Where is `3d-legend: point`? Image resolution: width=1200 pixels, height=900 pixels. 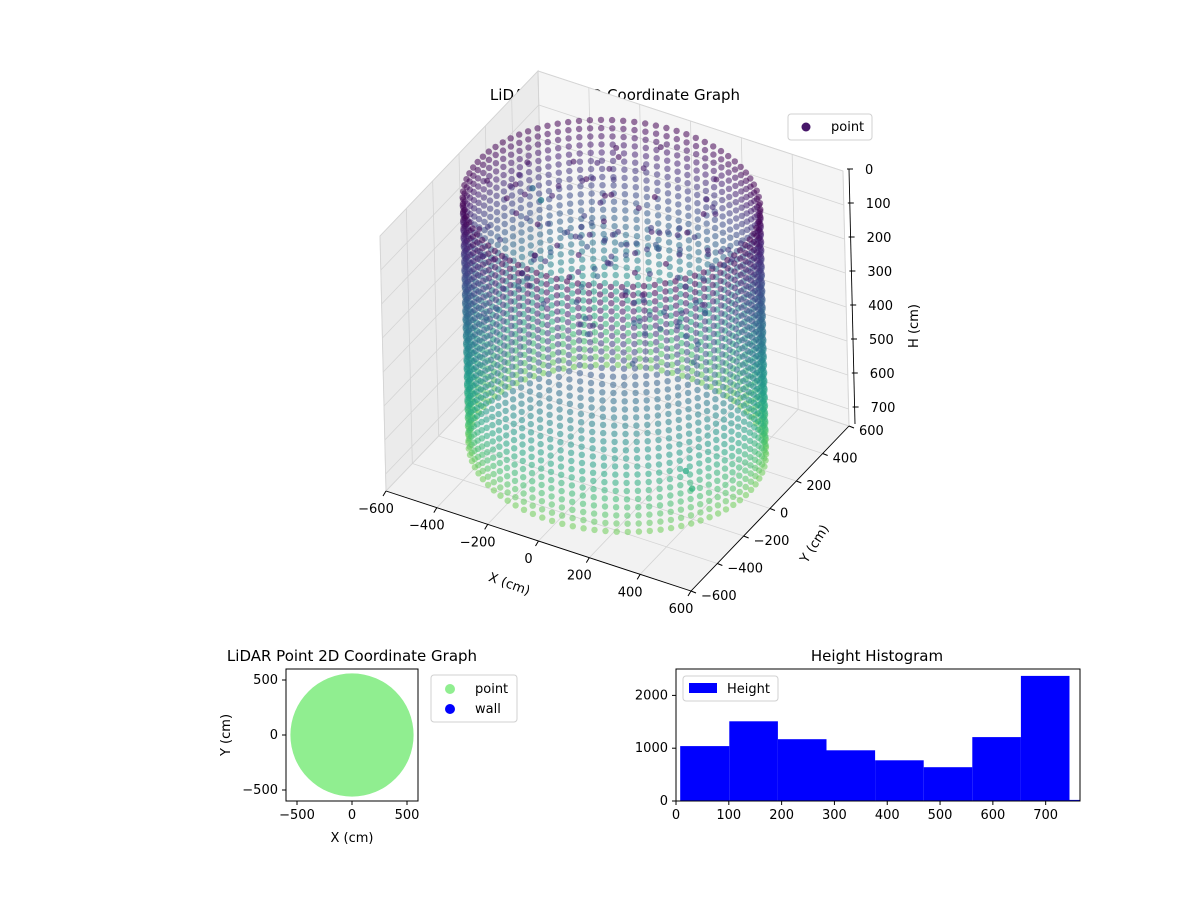 3d-legend: point is located at coordinates (830, 127).